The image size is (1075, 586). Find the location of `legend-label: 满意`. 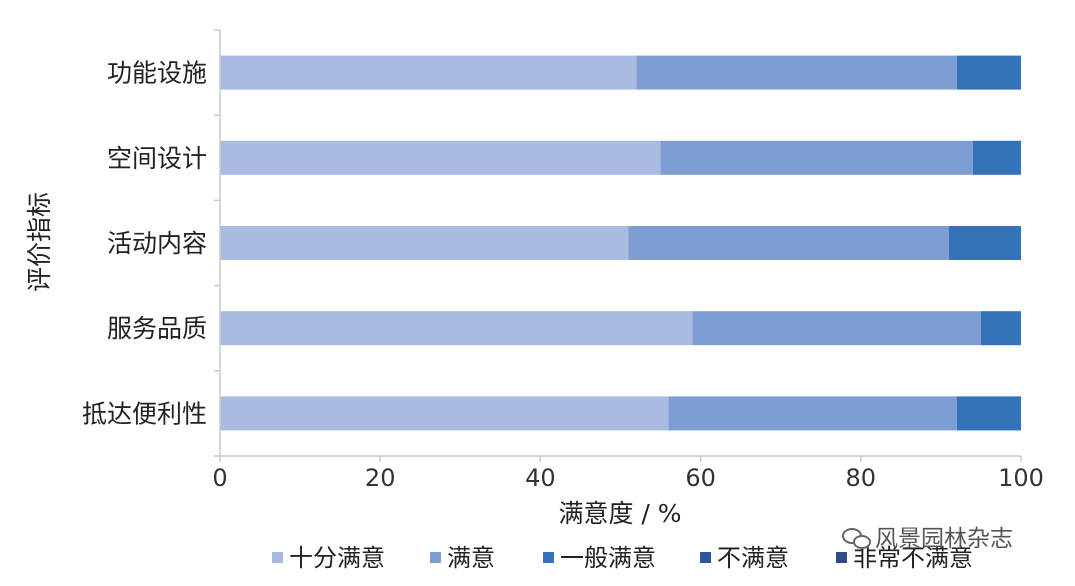

legend-label: 满意 is located at coordinates (471, 558).